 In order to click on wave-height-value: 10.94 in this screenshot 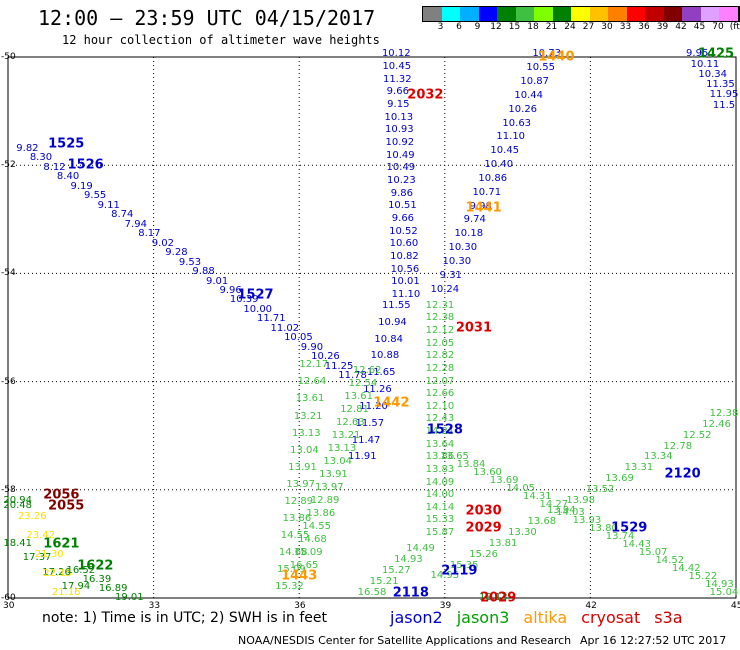, I will do `click(392, 322)`.